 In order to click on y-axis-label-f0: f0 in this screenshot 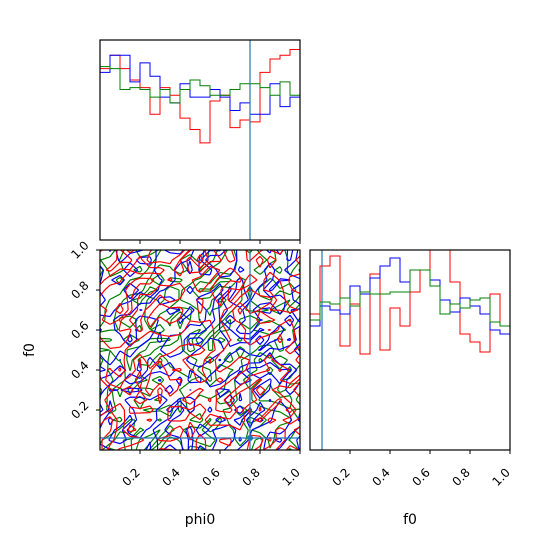, I will do `click(30, 350)`.